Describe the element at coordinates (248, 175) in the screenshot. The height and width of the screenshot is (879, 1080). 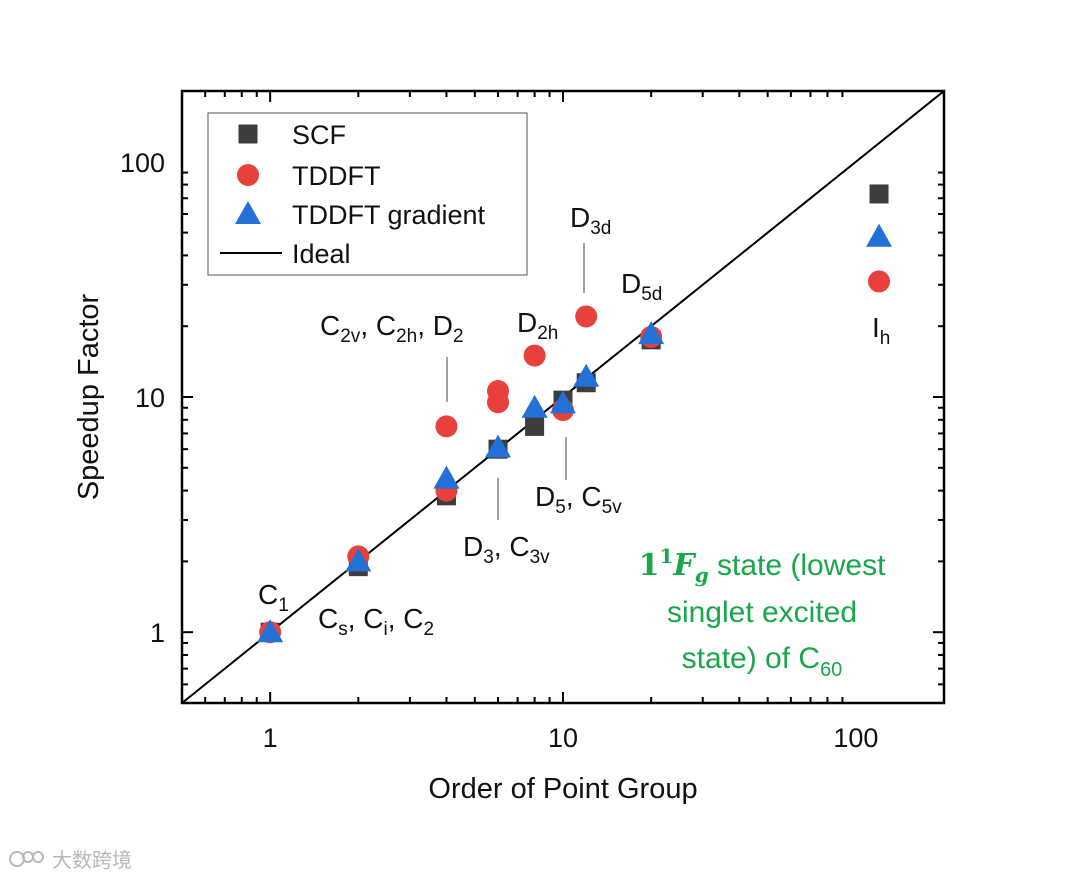
I see `legend-circle-swatch` at that location.